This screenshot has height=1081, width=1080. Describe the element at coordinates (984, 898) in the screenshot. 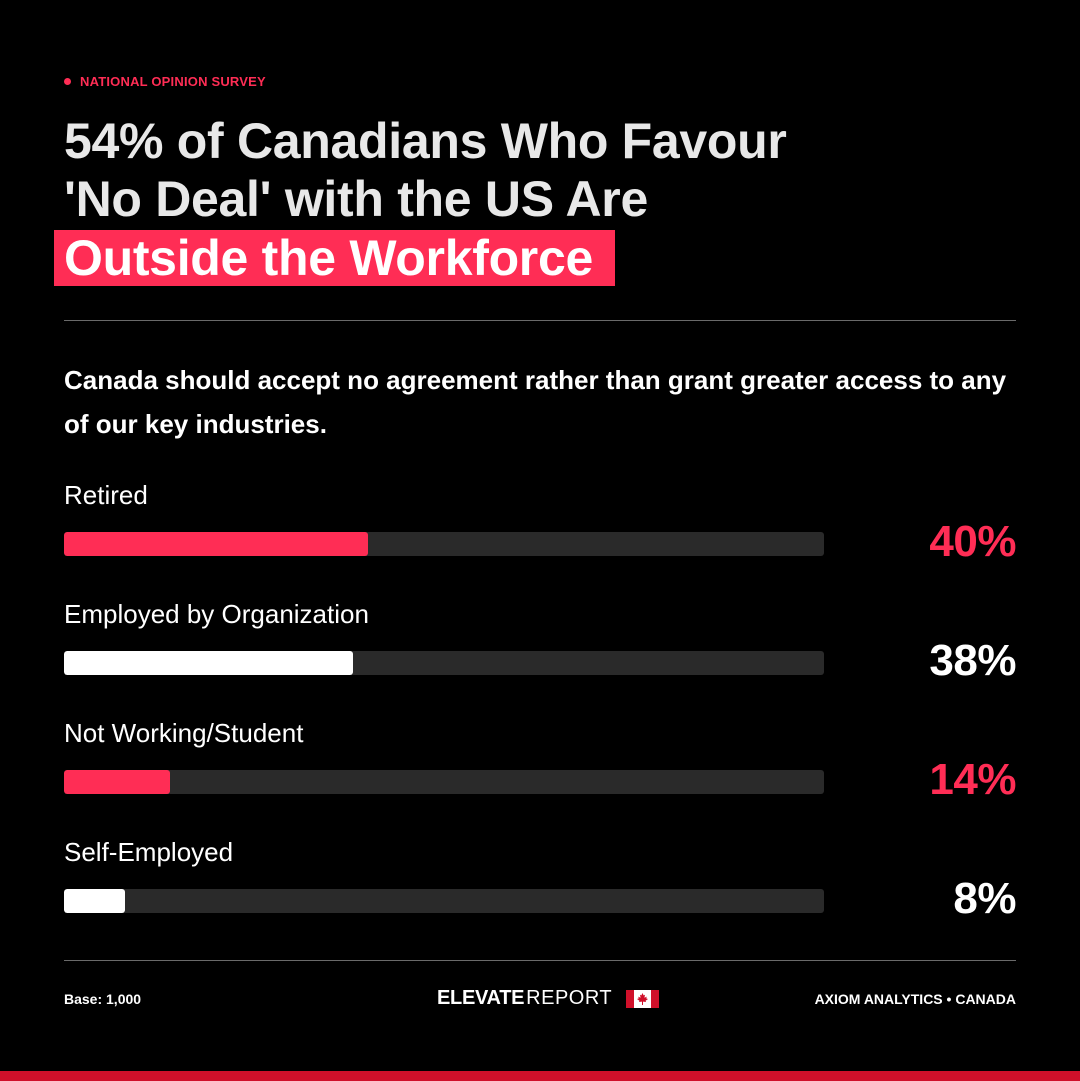

I see `bar-value-label: 8%` at that location.